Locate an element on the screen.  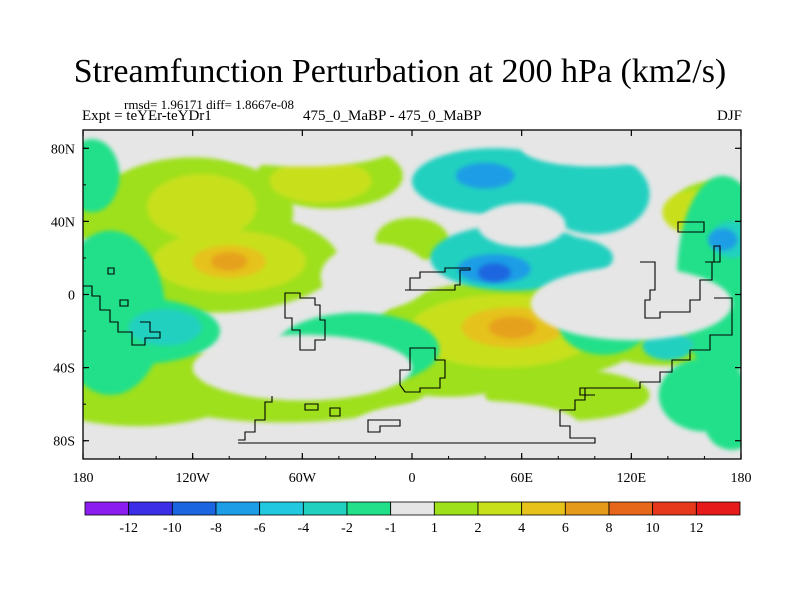
colorbar-label: 6 is located at coordinates (565, 528).